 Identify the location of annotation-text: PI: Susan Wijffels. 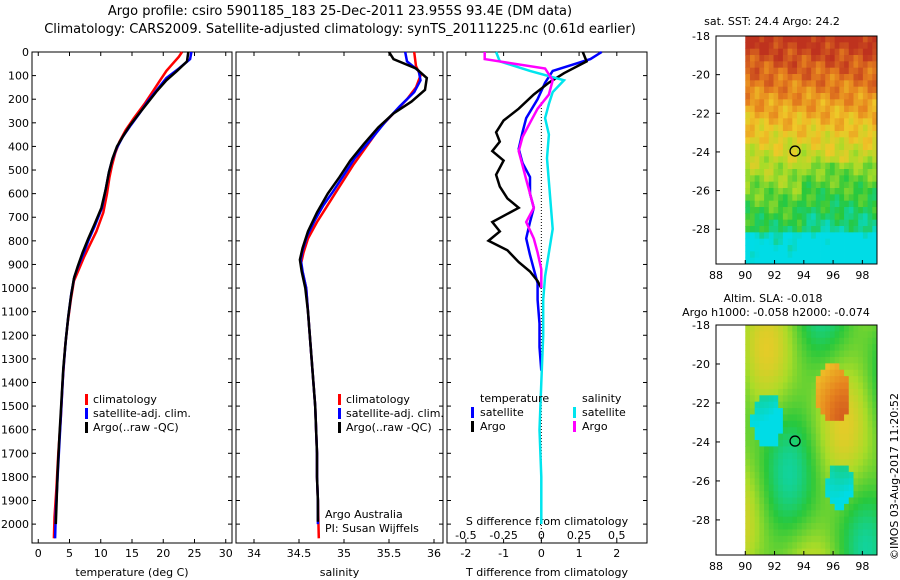
(372, 528).